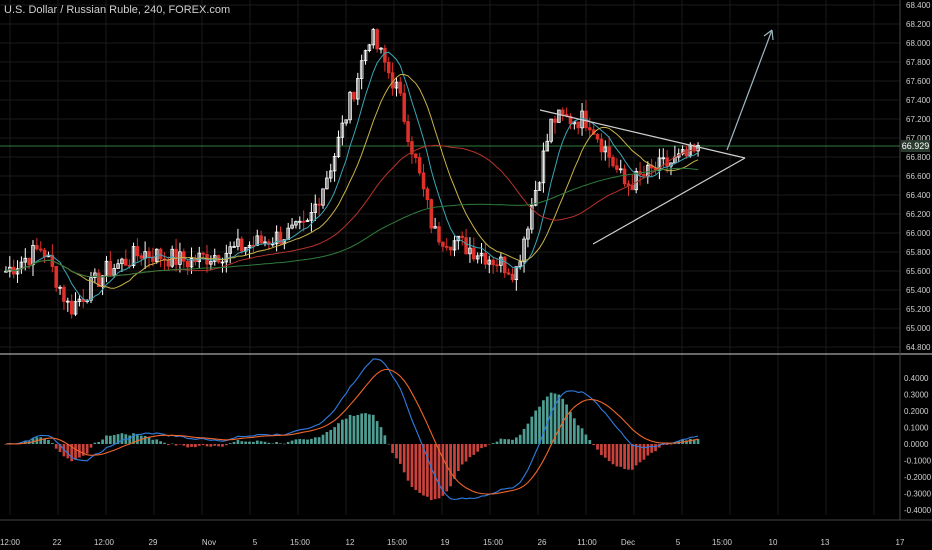 Image resolution: width=932 pixels, height=550 pixels. Describe the element at coordinates (255, 542) in the screenshot. I see `time-tick-label: 5` at that location.